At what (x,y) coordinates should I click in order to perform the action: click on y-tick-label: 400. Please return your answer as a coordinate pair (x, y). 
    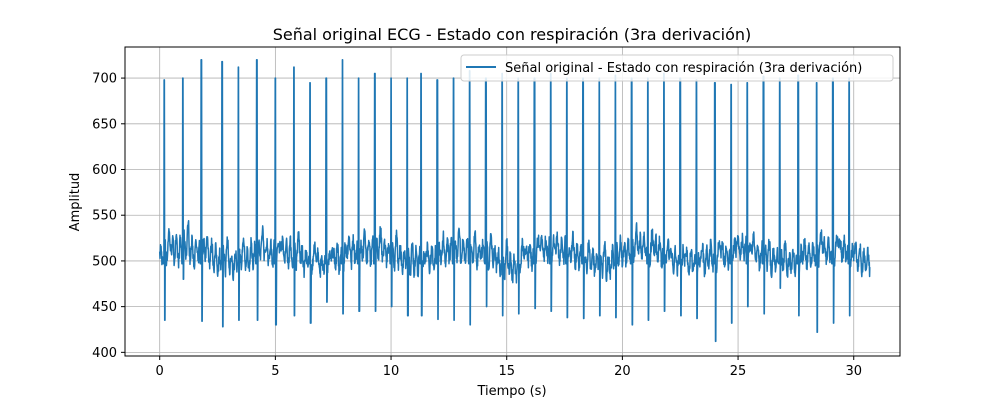
    Looking at the image, I should click on (104, 353).